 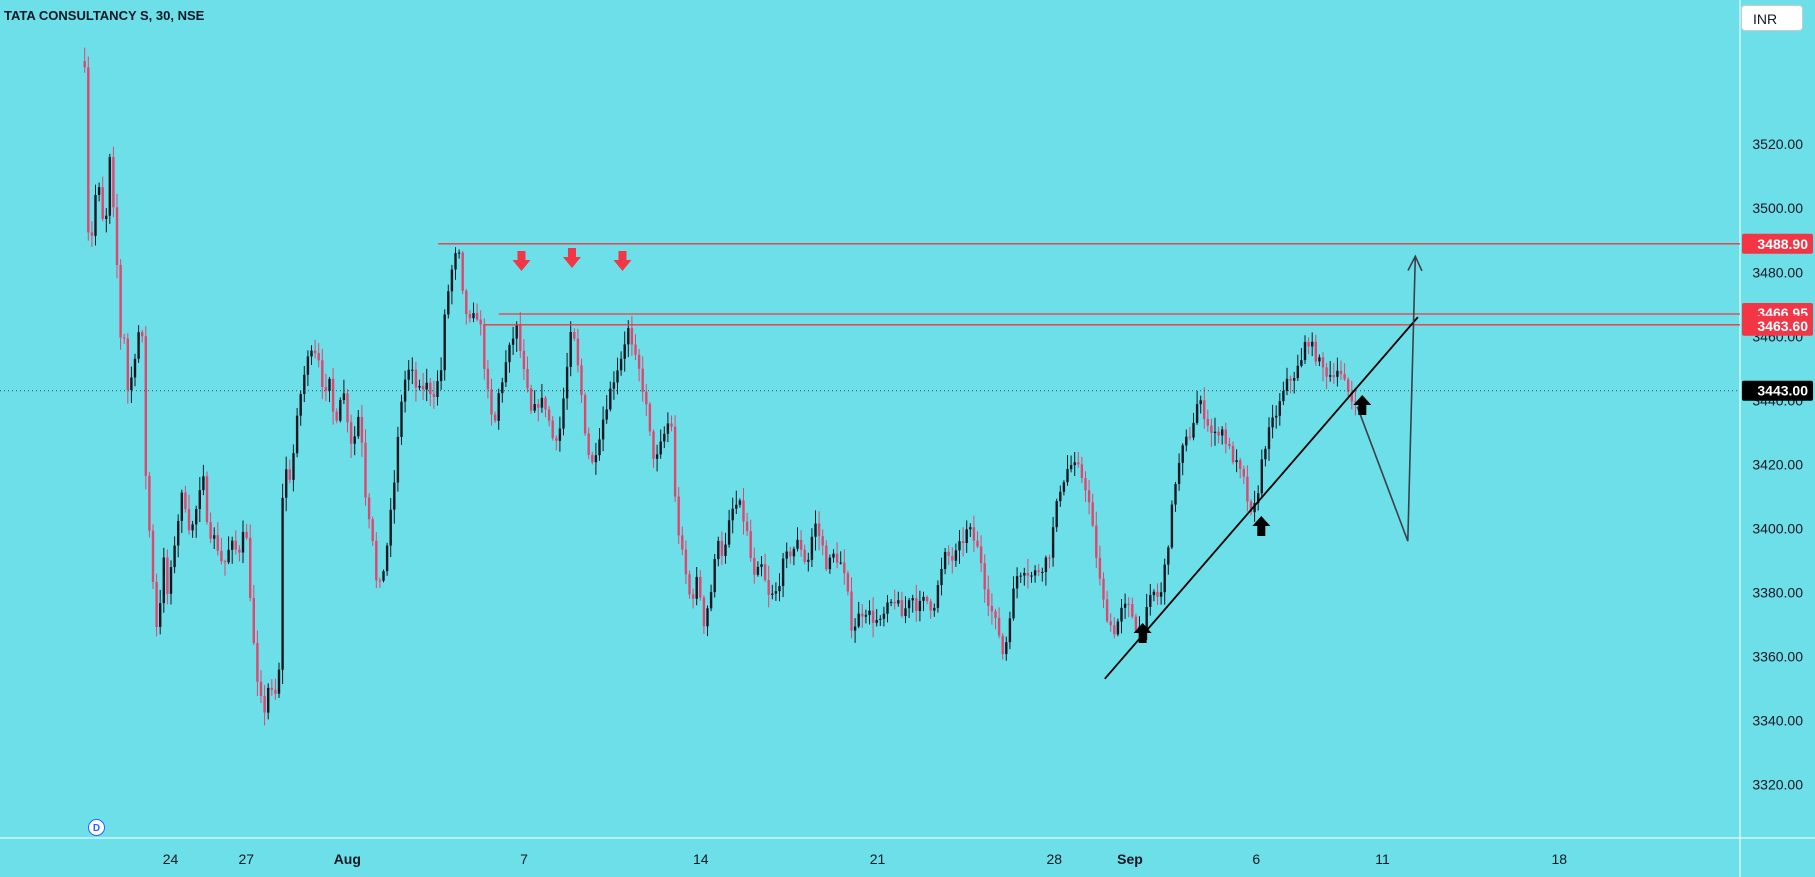 I want to click on dividend-icon: D, so click(x=96, y=827).